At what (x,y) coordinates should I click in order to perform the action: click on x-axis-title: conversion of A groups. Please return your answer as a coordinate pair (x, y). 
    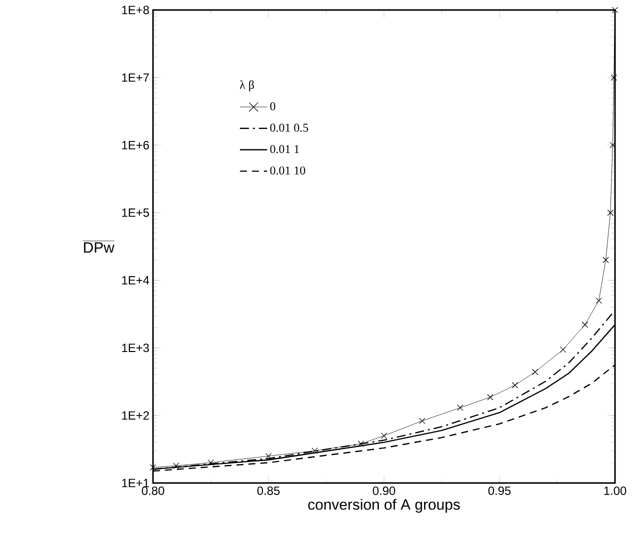
    Looking at the image, I should click on (384, 505).